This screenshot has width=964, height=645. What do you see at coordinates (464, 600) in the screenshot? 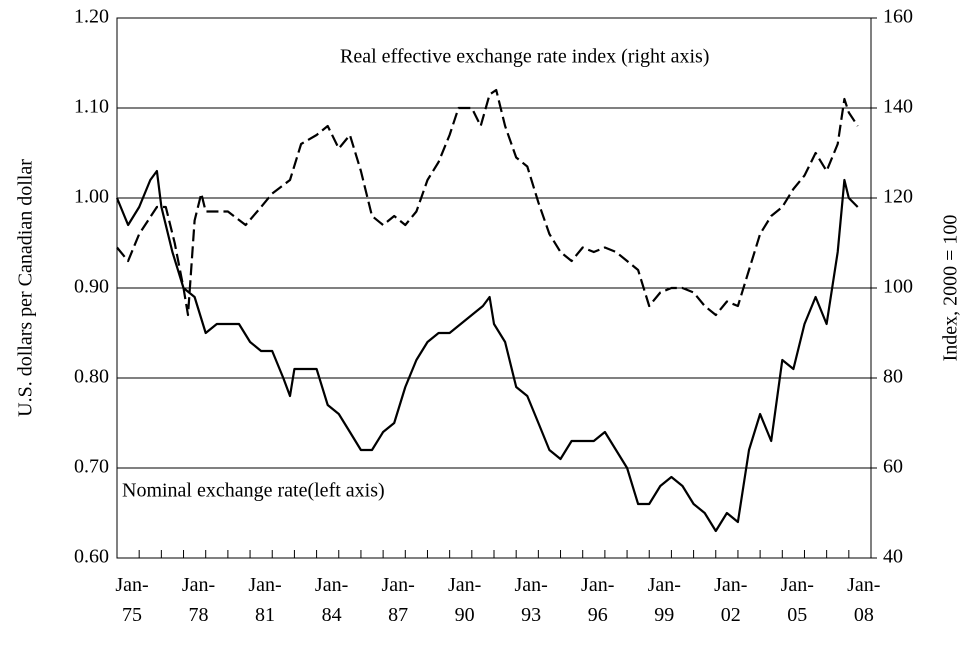
I see `x-tick-label: Jan- 90` at bounding box center [464, 600].